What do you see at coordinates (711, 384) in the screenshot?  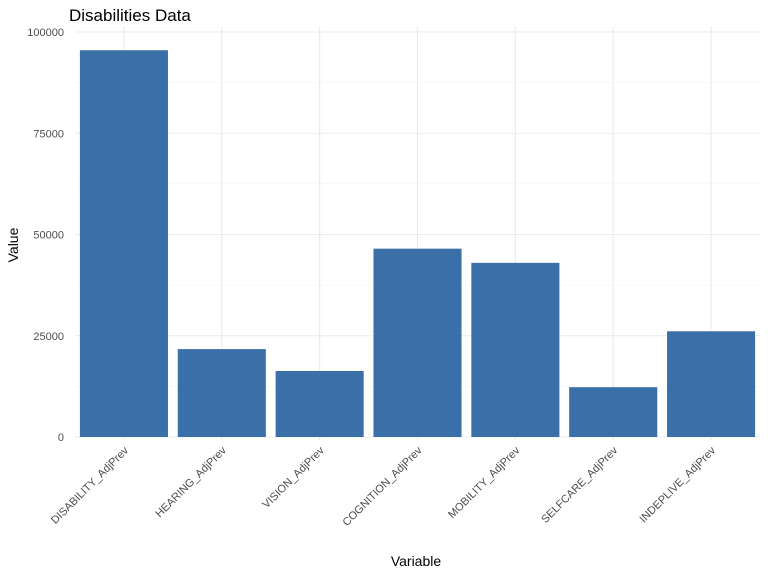 I see `bar-indeplive_adjprev` at bounding box center [711, 384].